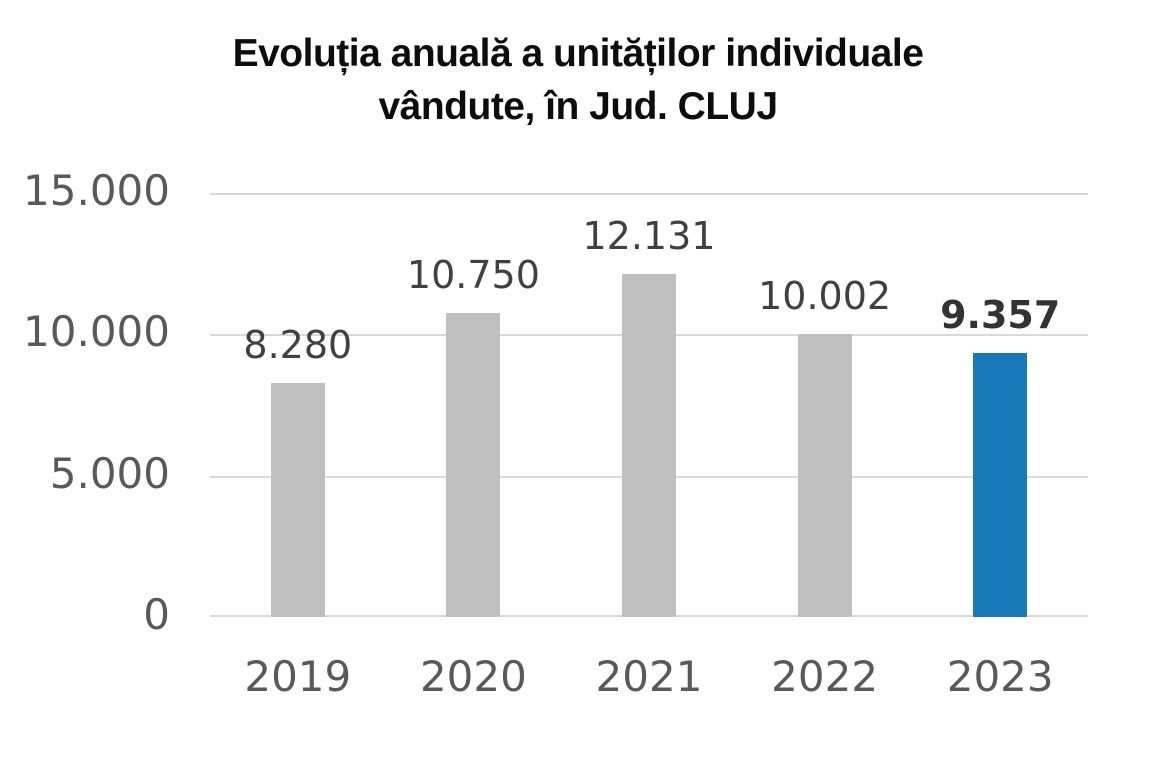  I want to click on bar-slot-2023: 9.357, so click(1000, 405).